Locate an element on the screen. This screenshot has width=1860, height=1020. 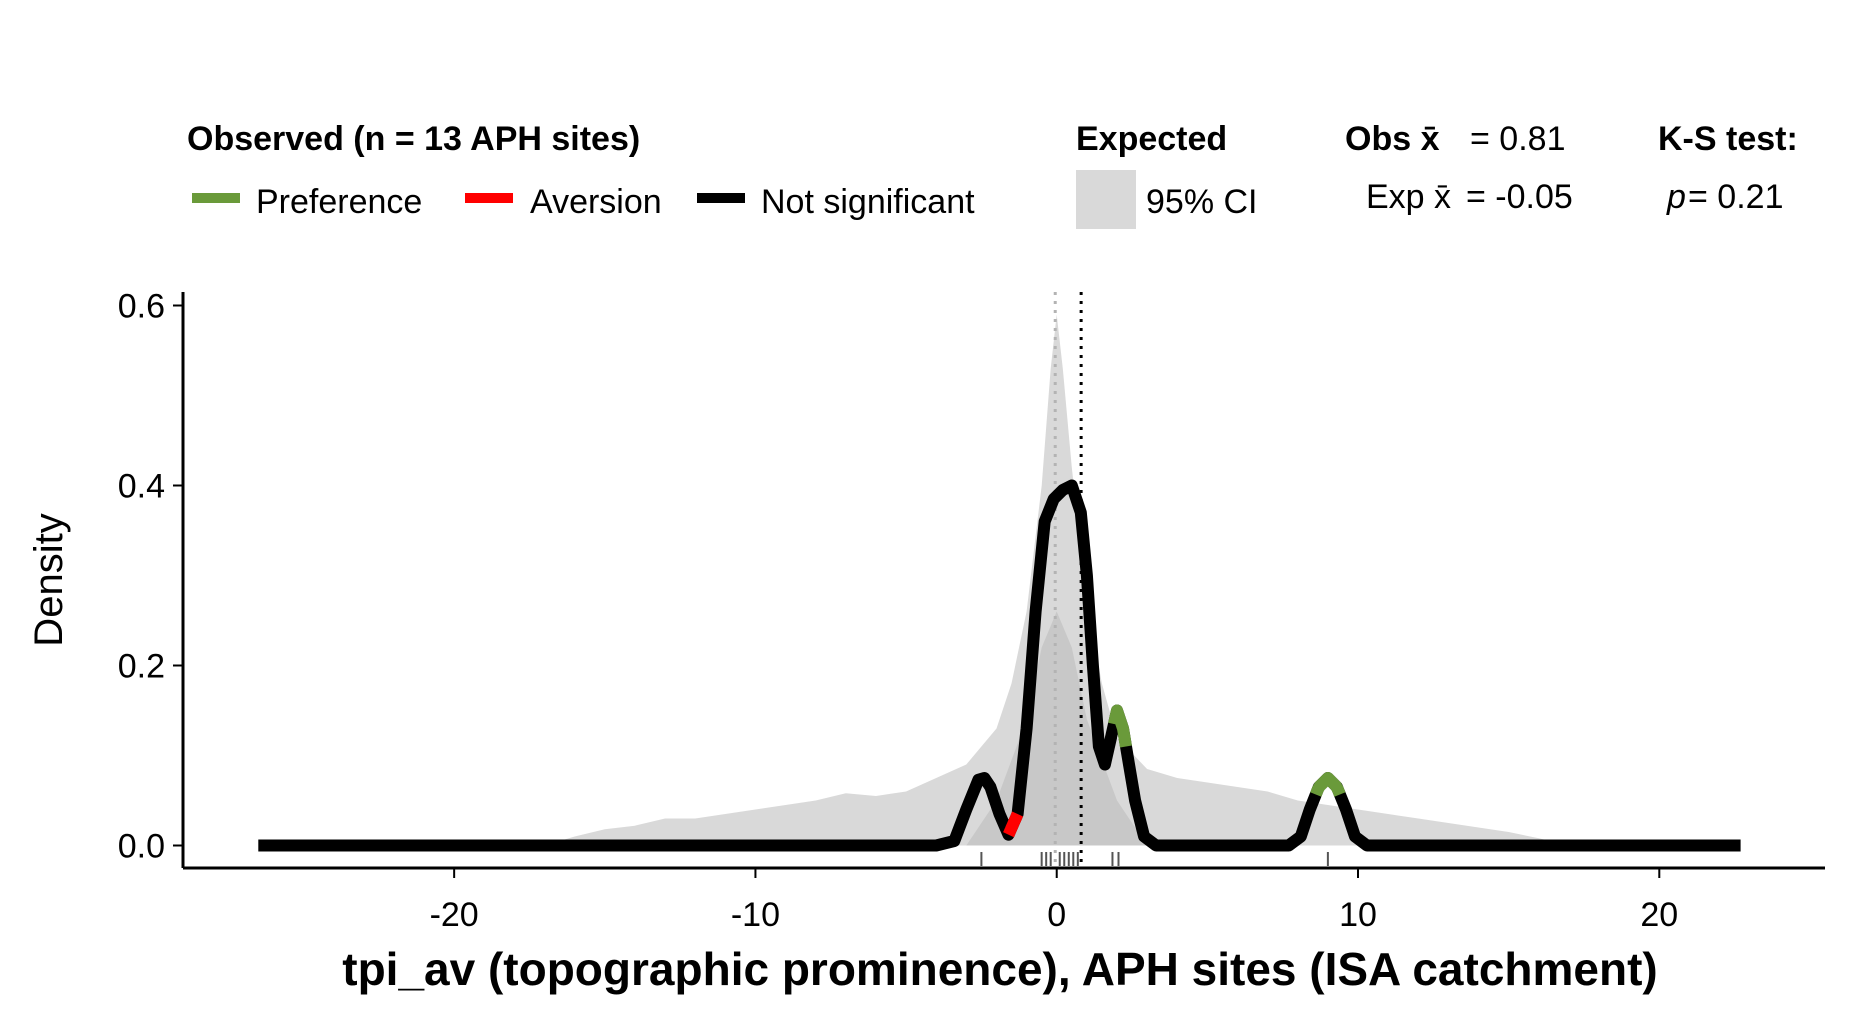
legend-observed-title: Observed (n = 13 APH sites) is located at coordinates (413, 139).